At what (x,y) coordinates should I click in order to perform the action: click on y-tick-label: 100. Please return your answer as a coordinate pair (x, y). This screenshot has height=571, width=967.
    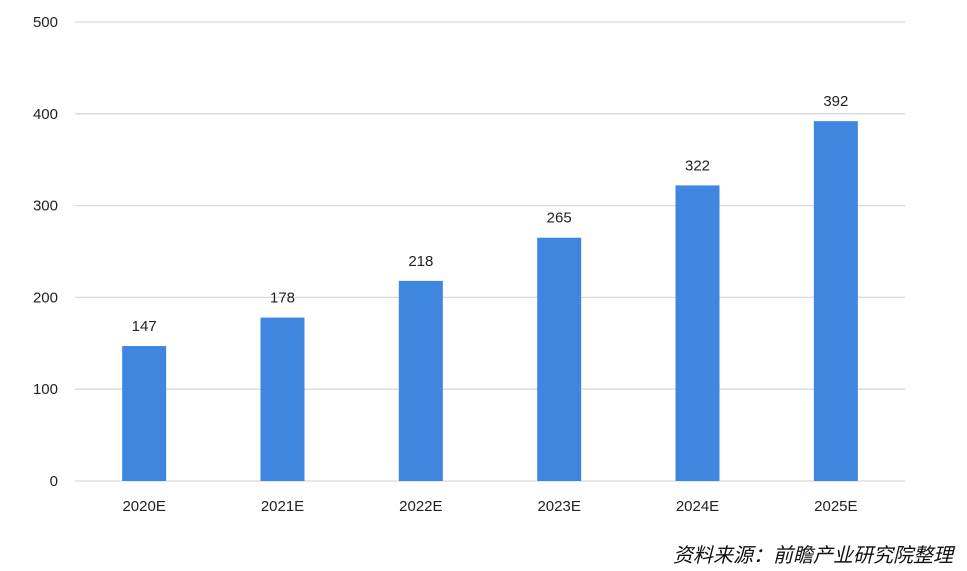
    Looking at the image, I should click on (45, 389).